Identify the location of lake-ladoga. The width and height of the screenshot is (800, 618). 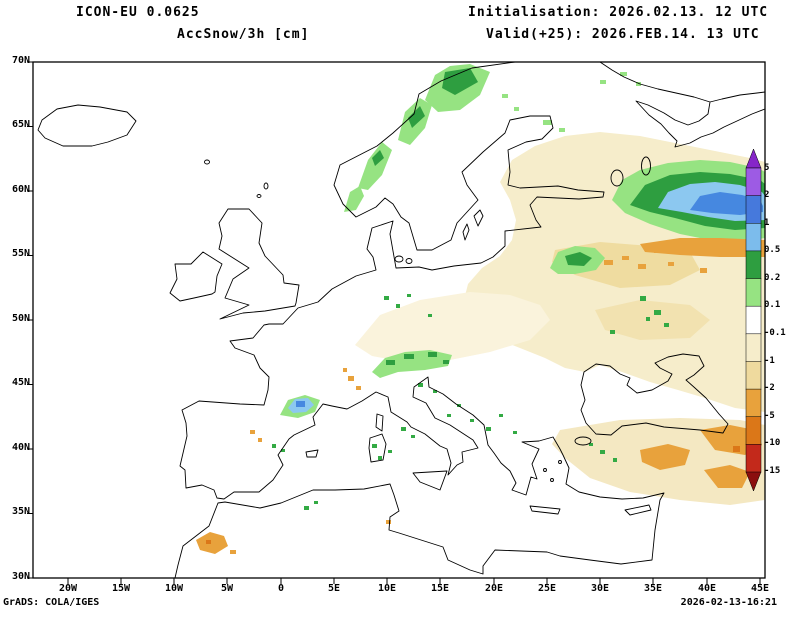
(617, 178).